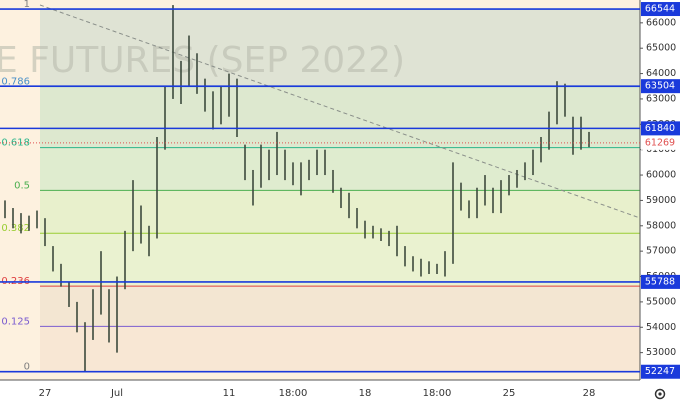  I want to click on fib-label: 1, so click(27, 5).